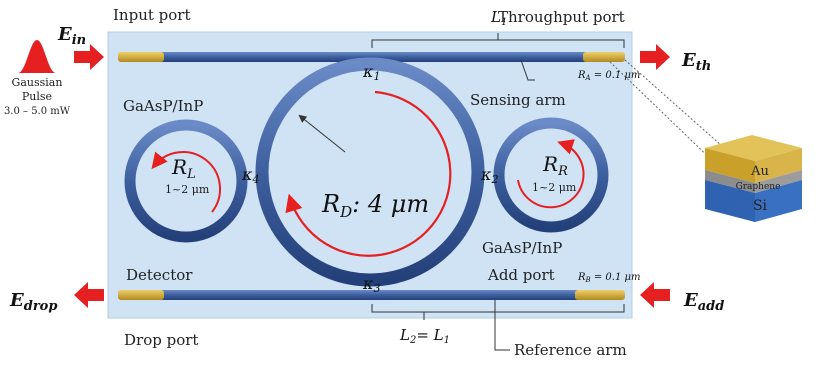 This screenshot has width=820, height=365. What do you see at coordinates (518, 100) in the screenshot?
I see `sensing-arm-label: Sensing arm` at bounding box center [518, 100].